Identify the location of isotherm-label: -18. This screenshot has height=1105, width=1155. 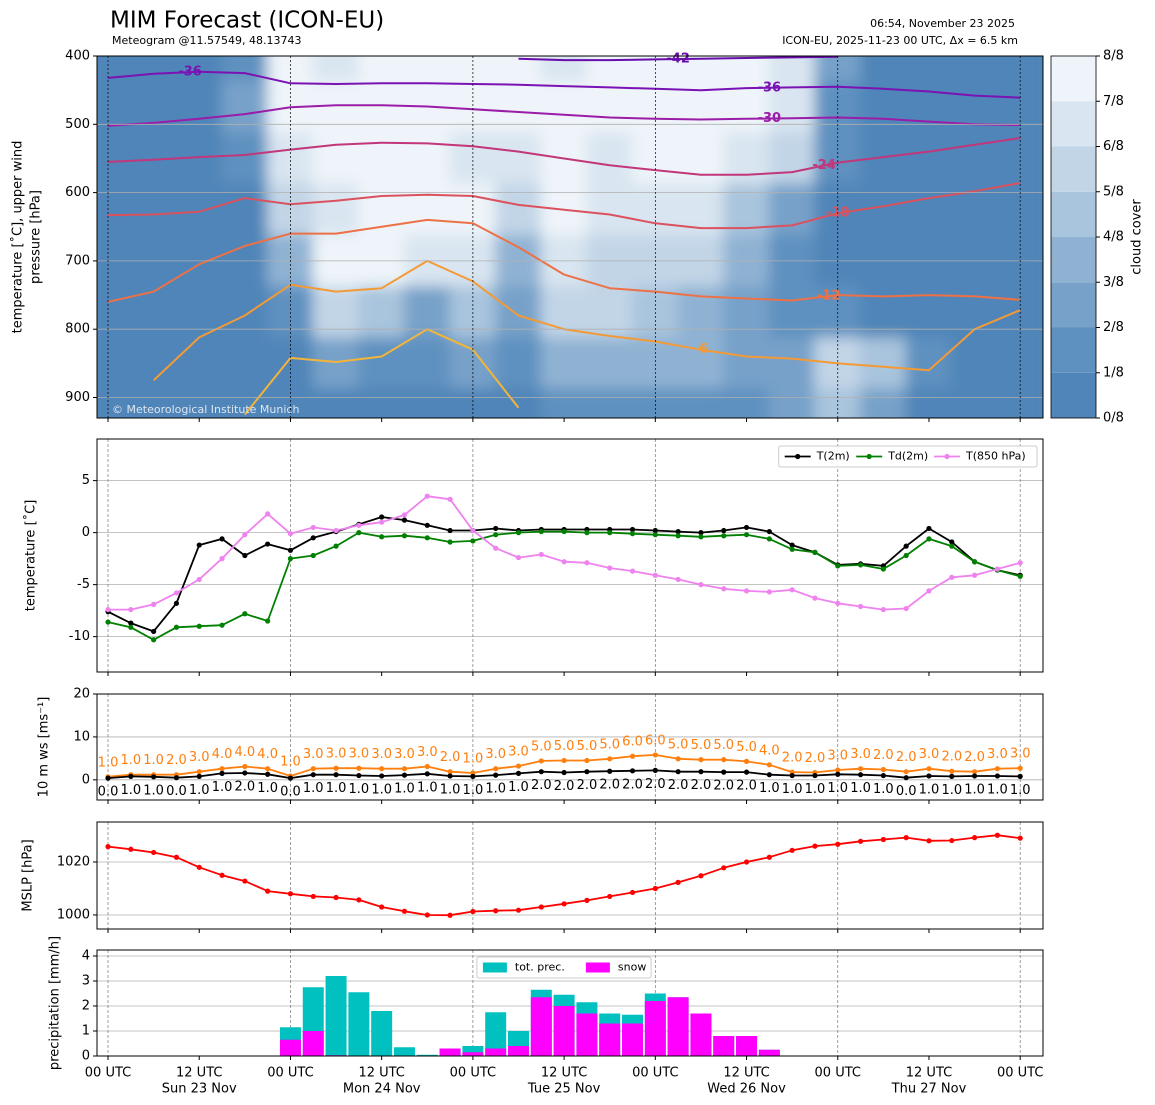
(838, 213).